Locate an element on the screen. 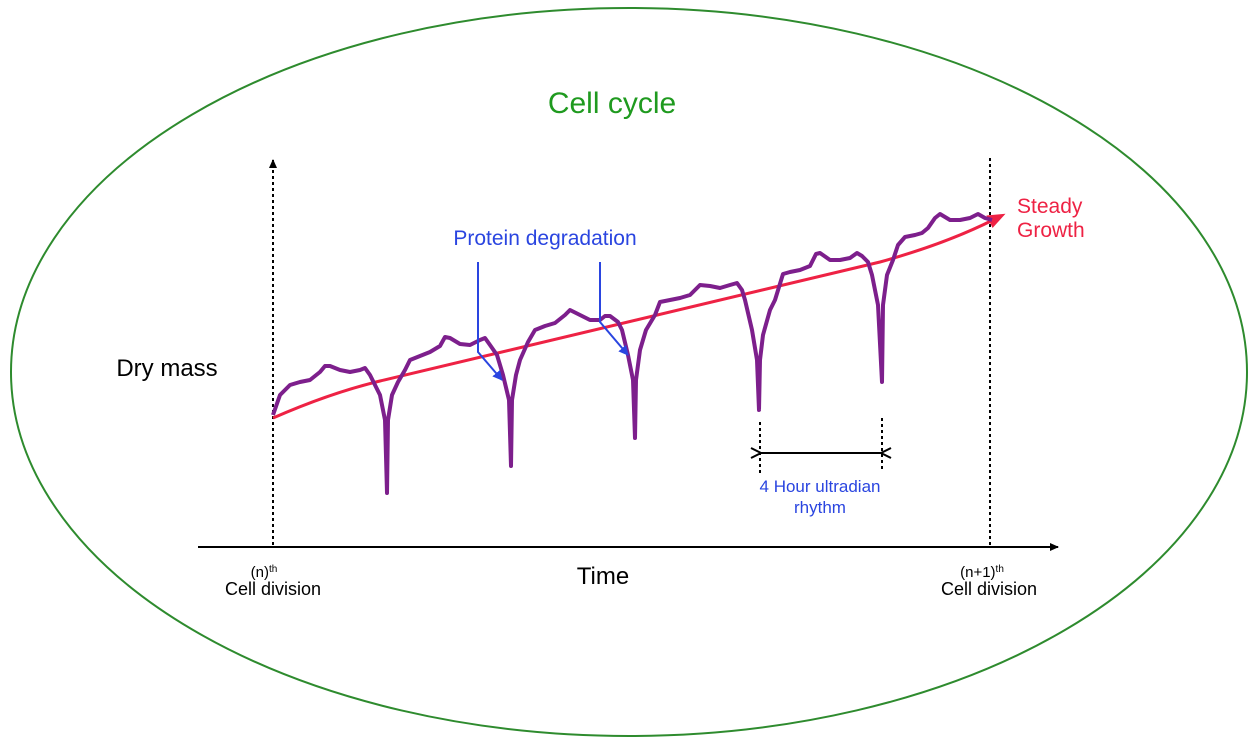 This screenshot has width=1256, height=745. rhythm-label-line1: 4 Hour ultradian is located at coordinates (820, 486).